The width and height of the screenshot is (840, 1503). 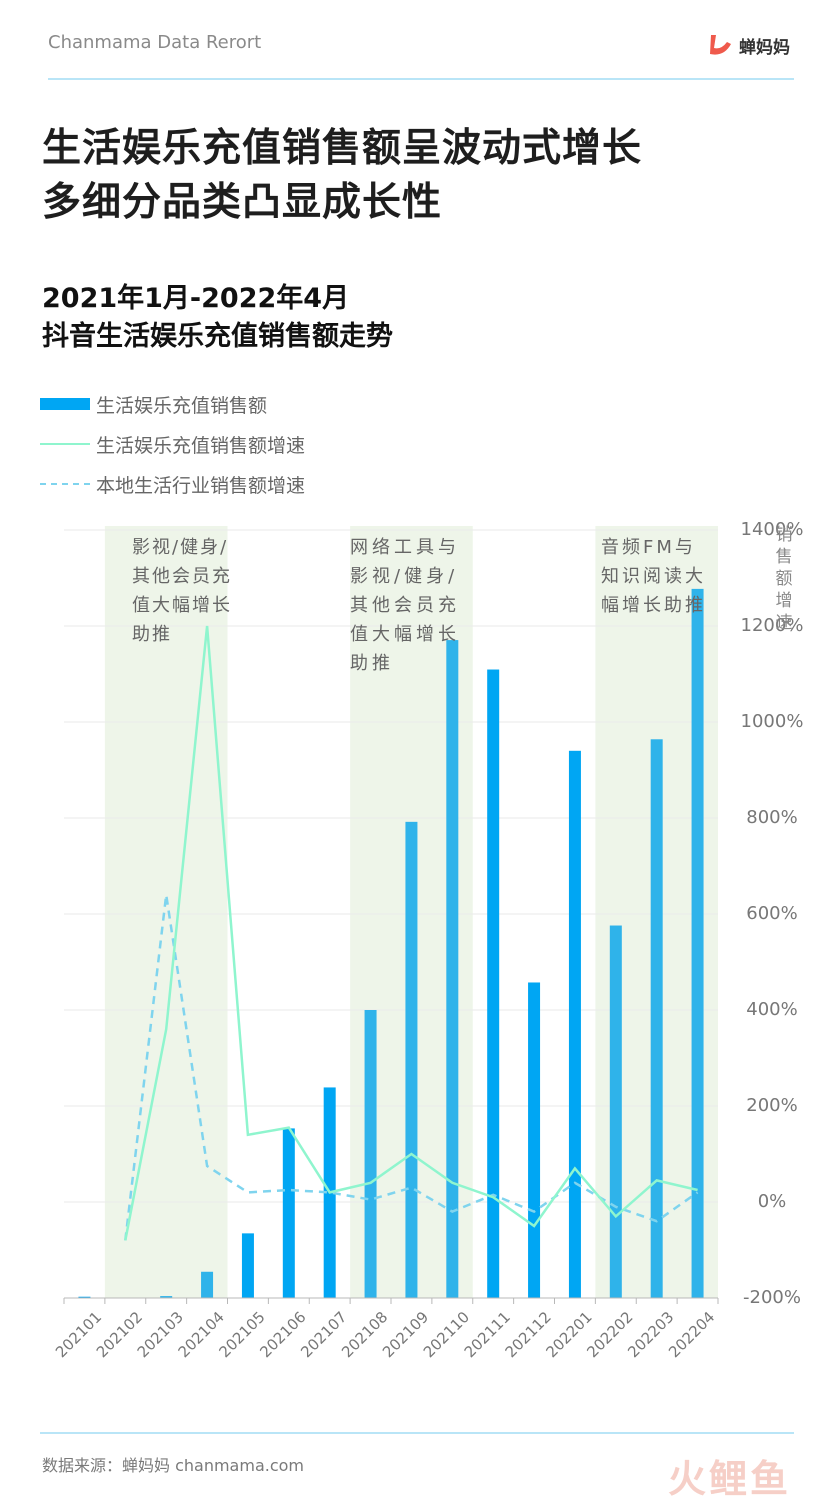 I want to click on legend-label-growth: 生活娱乐充值销售额增速, so click(x=201, y=445).